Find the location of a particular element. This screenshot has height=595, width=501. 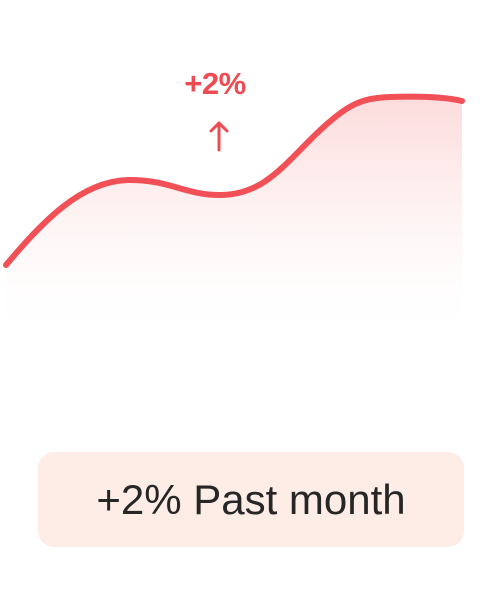

summary-period: Past month is located at coordinates (299, 499).